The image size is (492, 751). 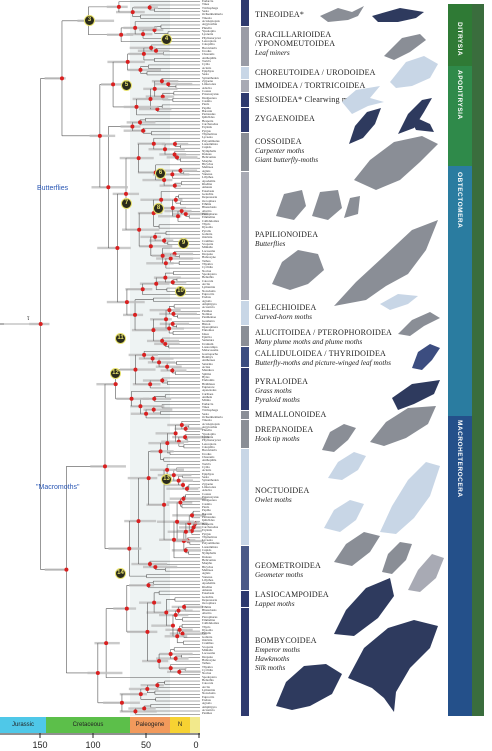 What do you see at coordinates (212, 14) in the screenshot?
I see `tip-label: Ochsenheimeria` at bounding box center [212, 14].